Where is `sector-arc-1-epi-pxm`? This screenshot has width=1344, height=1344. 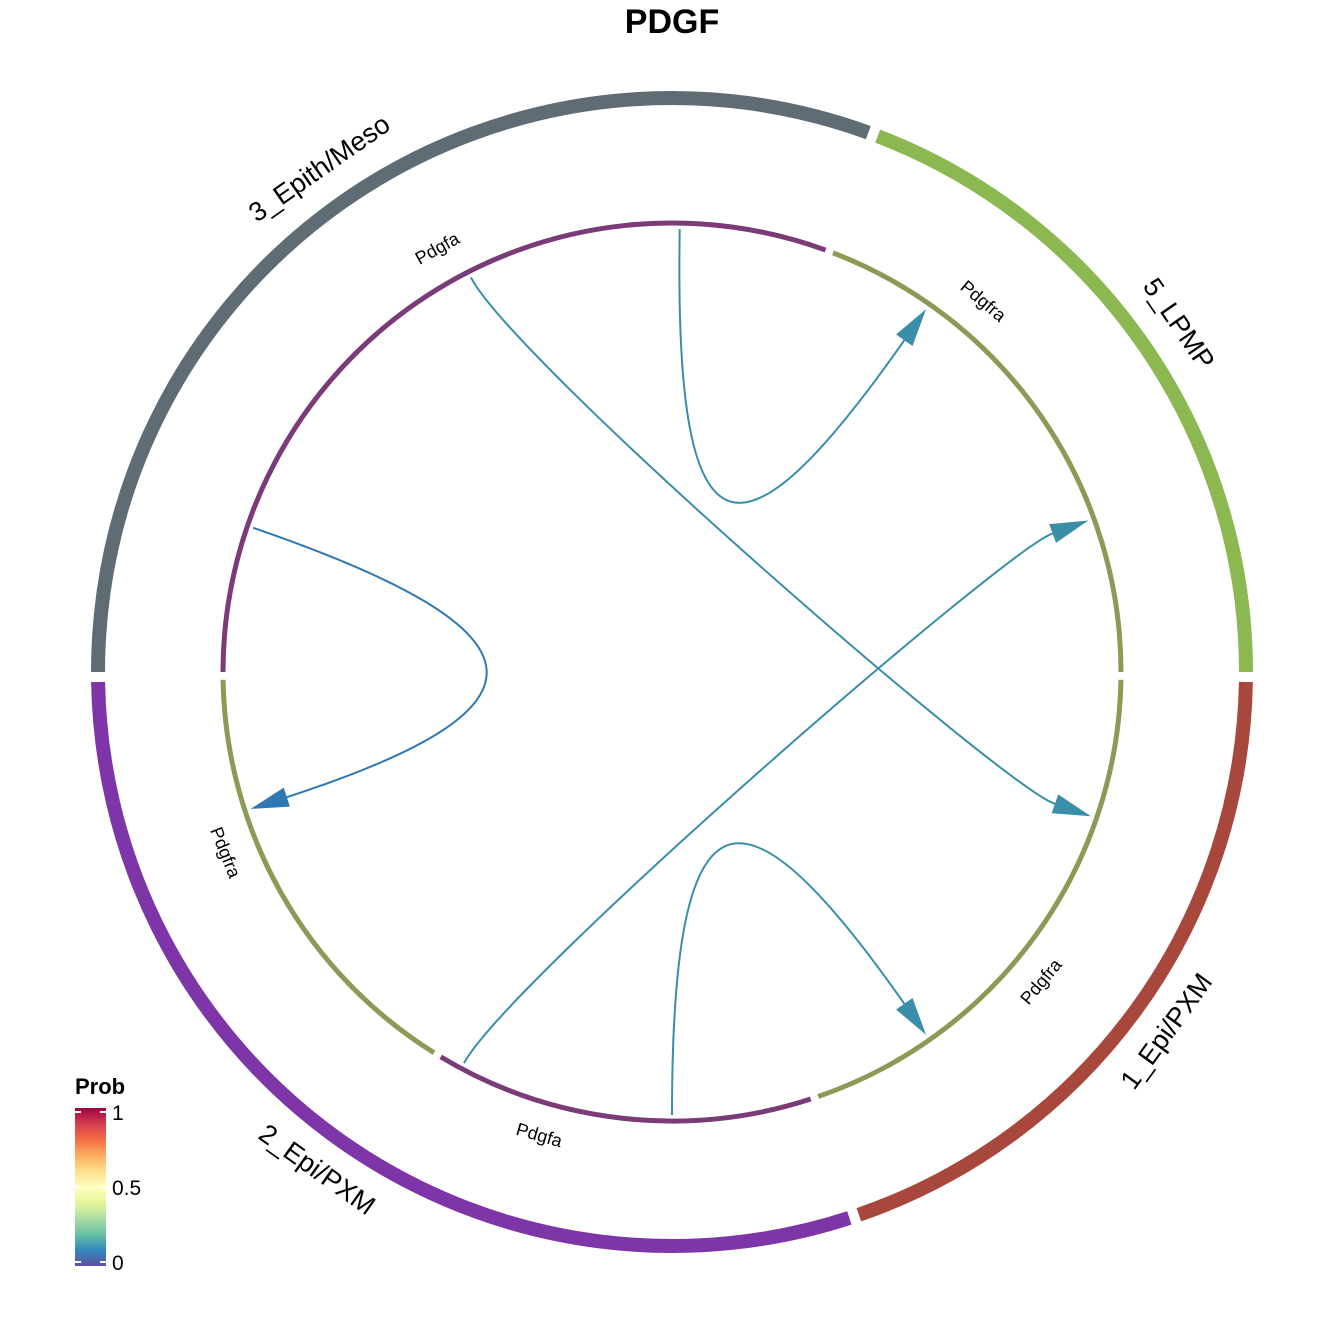
sector-arc-1-epi-pxm is located at coordinates (1054, 951).